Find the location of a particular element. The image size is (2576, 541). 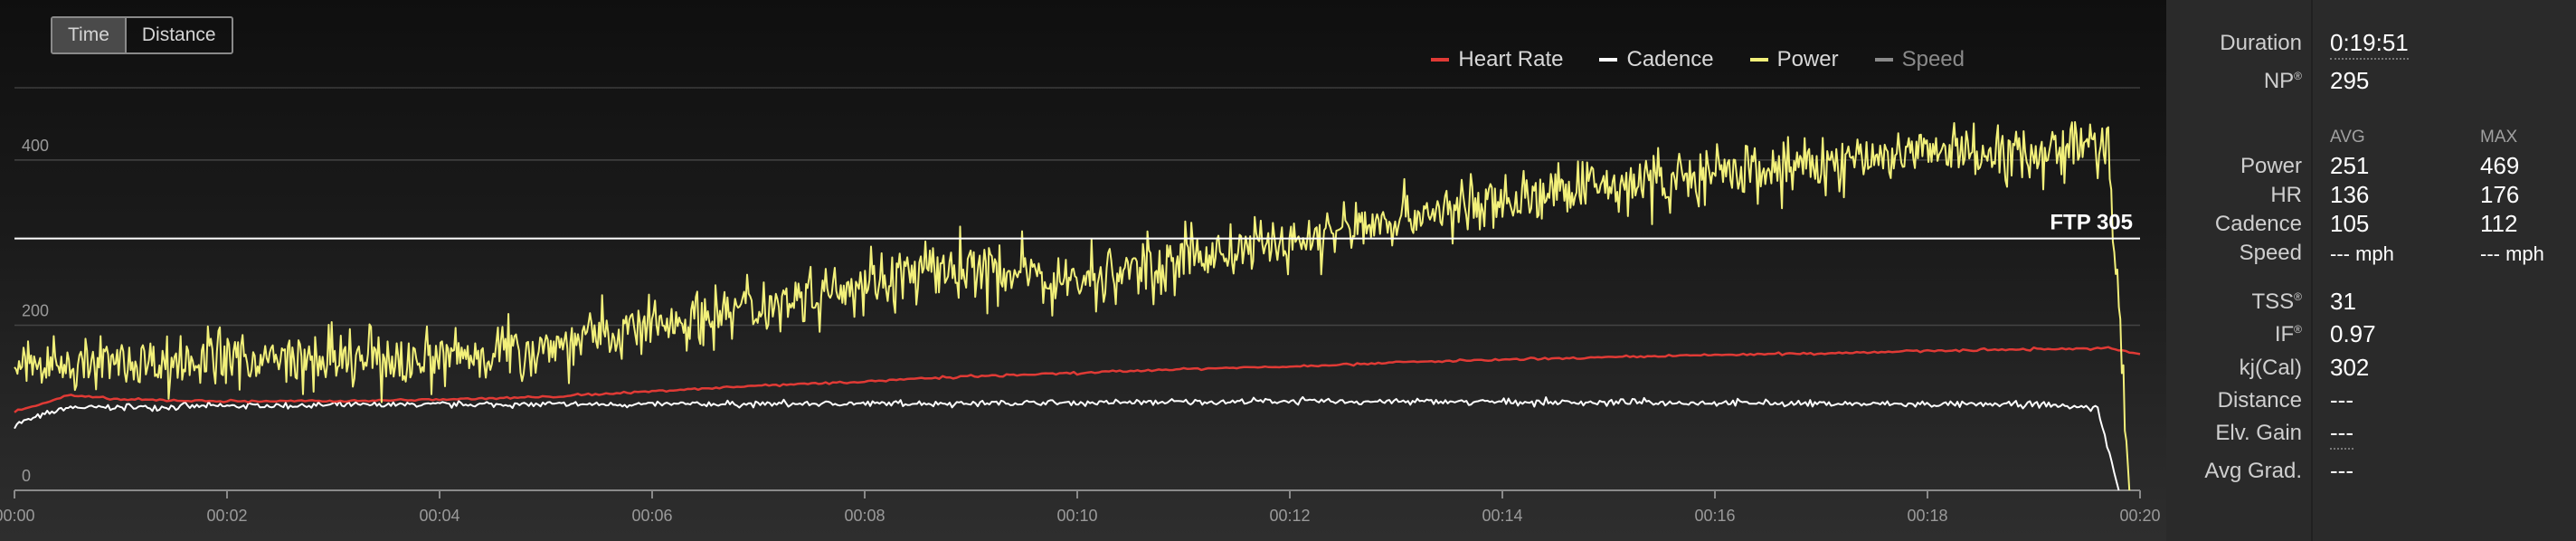

chart-legend: Heart Rate Cadence Power Speed is located at coordinates (1698, 59).